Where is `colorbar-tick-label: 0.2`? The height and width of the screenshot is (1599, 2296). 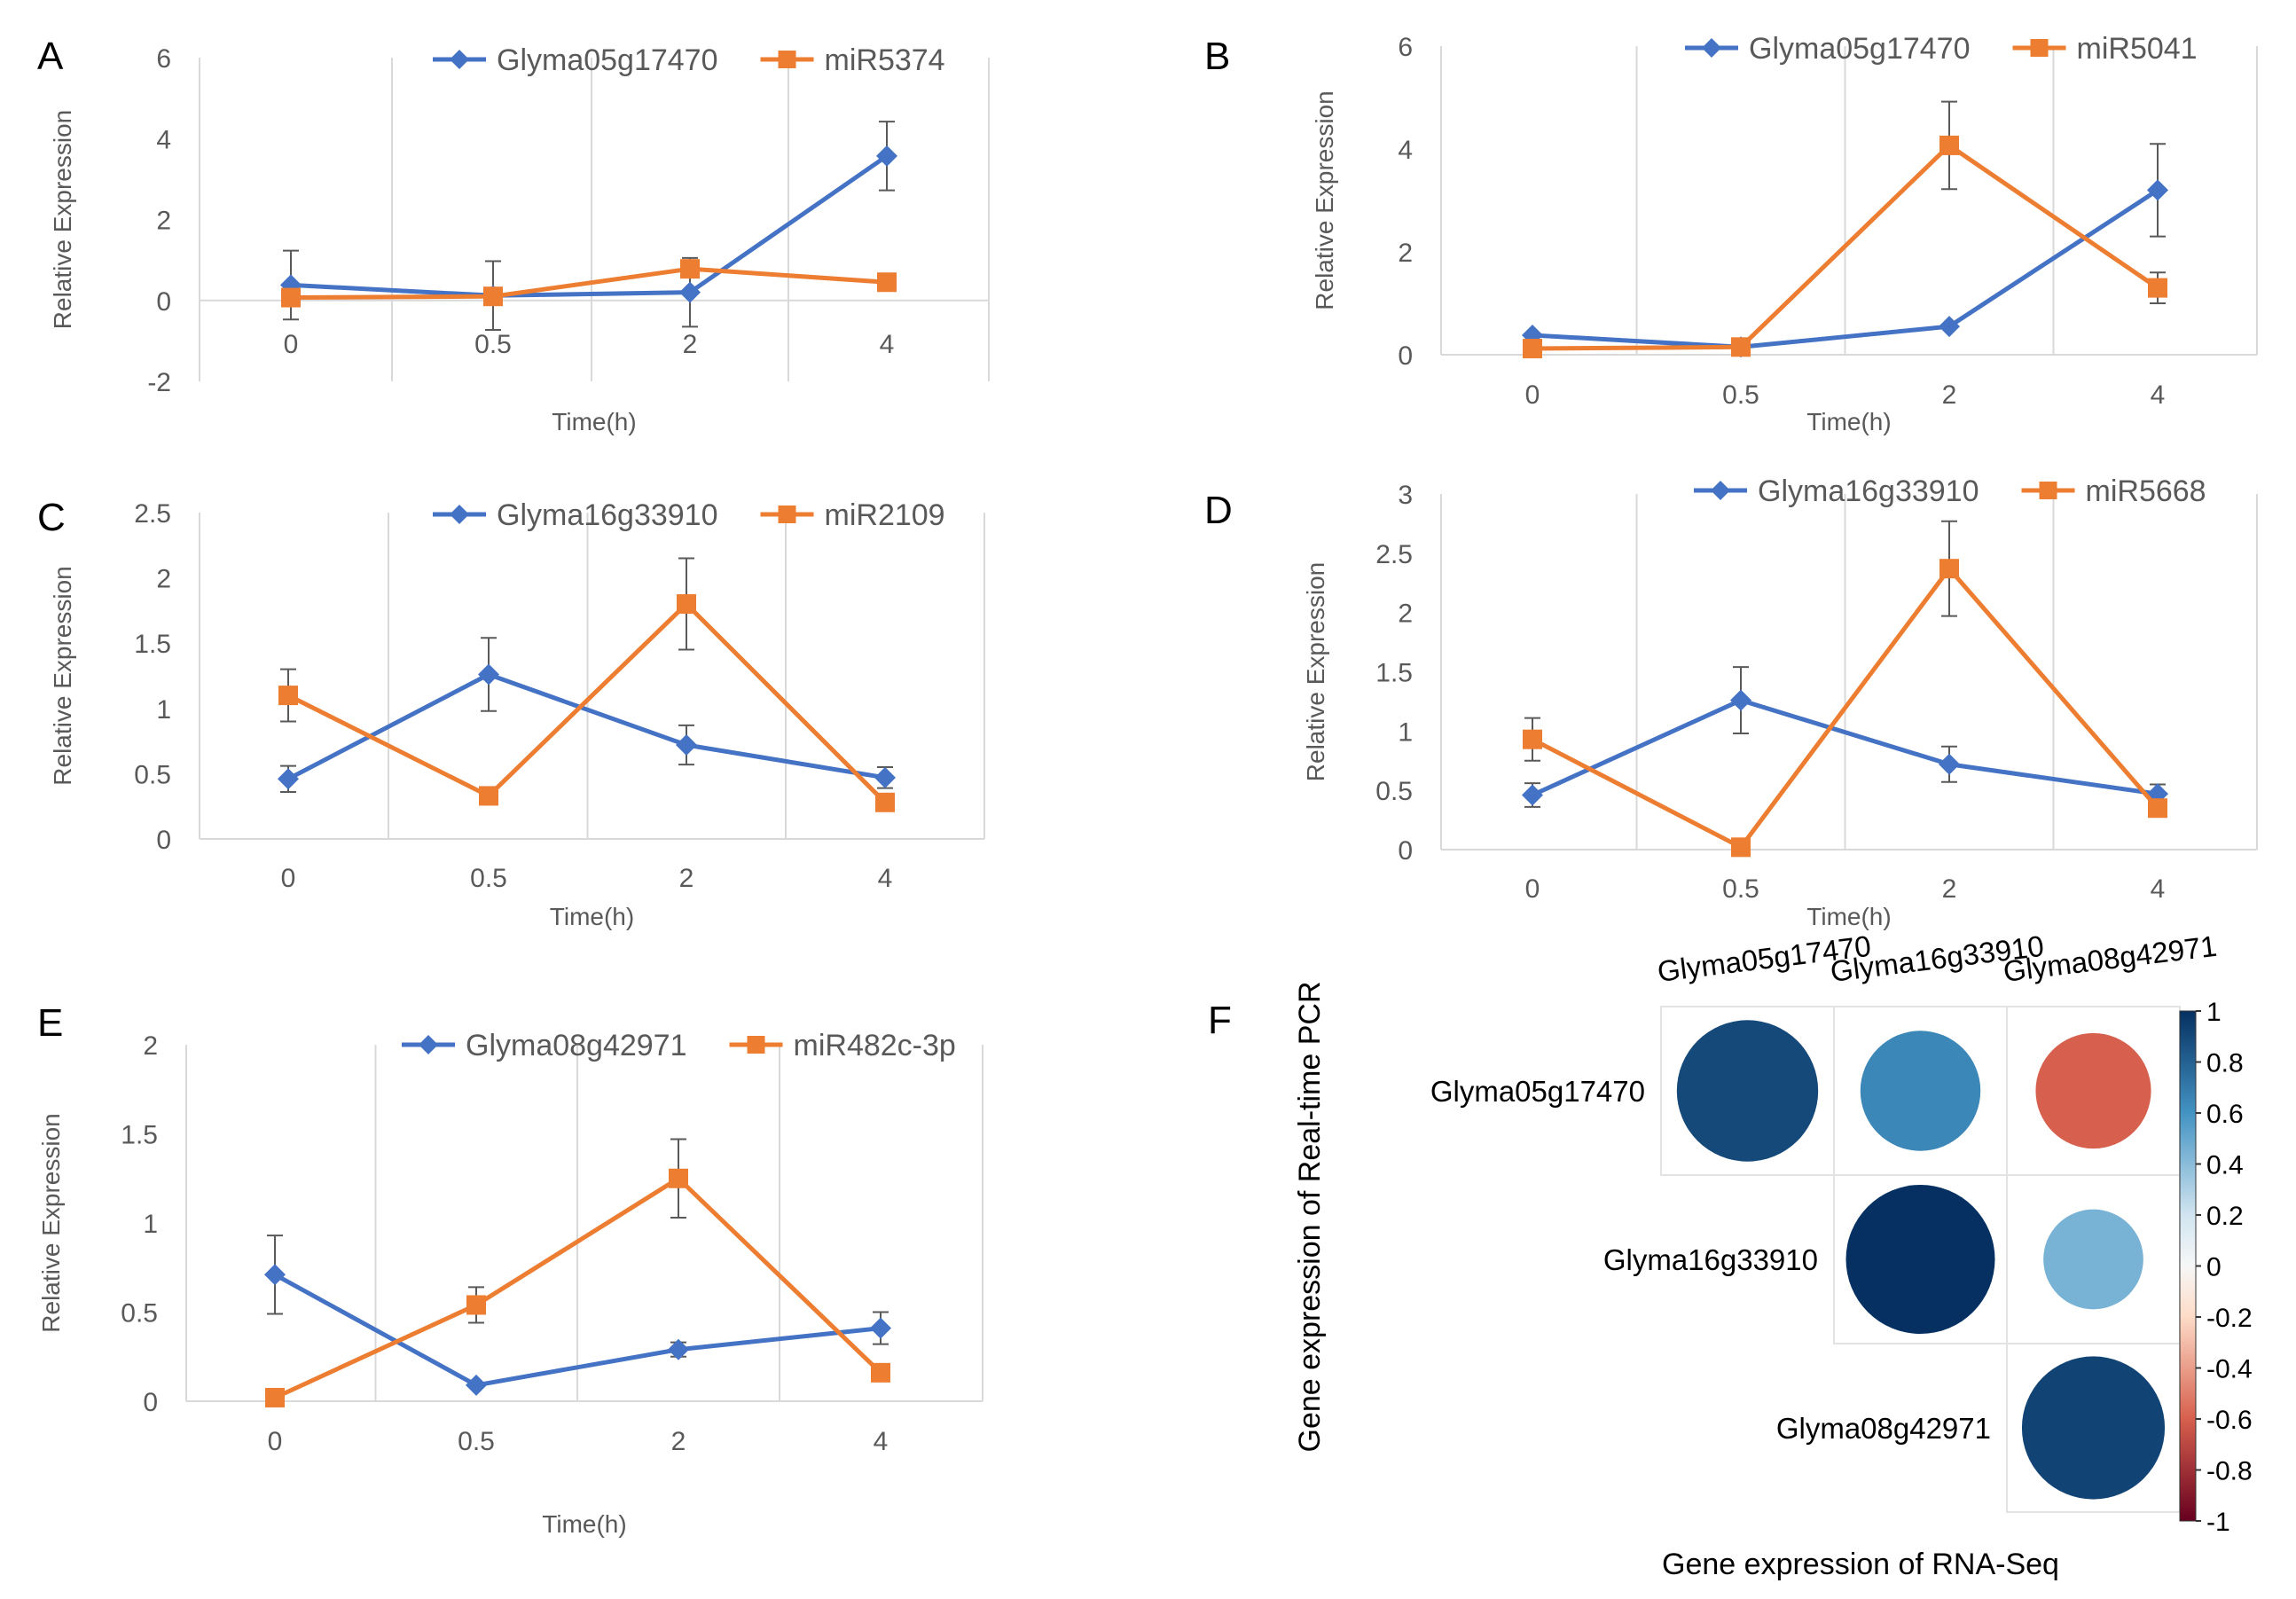 colorbar-tick-label: 0.2 is located at coordinates (2225, 1216).